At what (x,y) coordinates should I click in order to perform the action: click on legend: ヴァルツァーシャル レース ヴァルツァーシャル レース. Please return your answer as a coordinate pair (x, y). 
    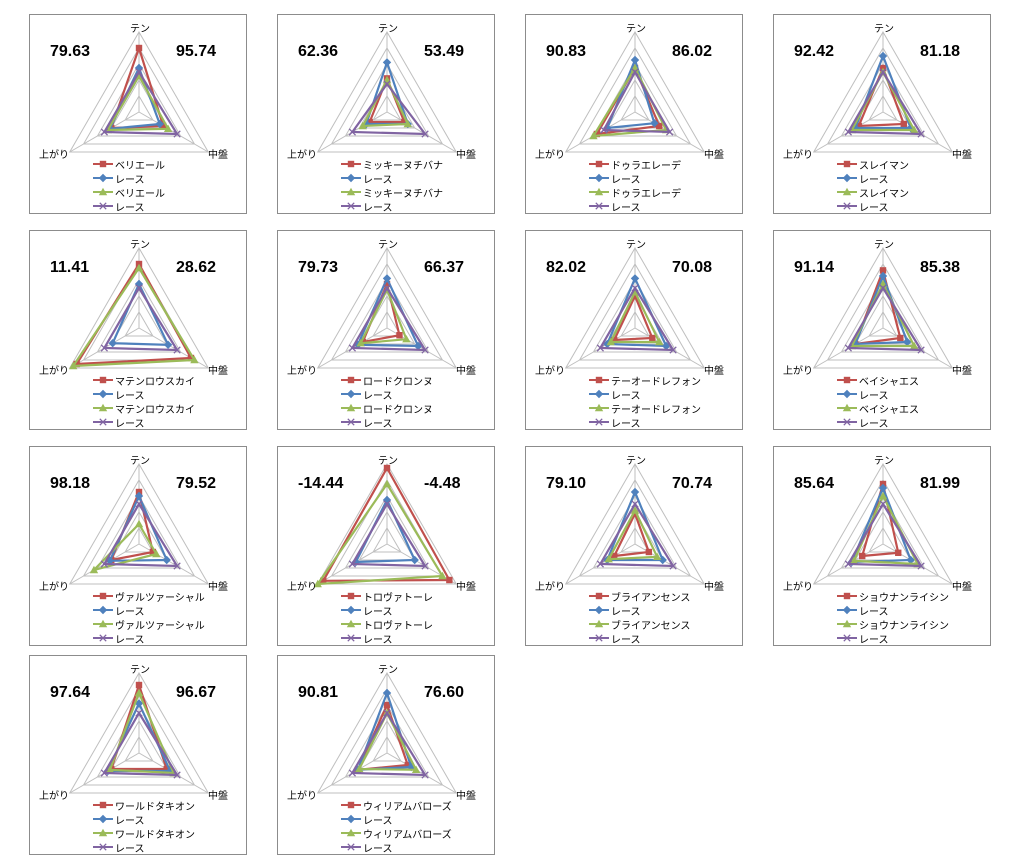
    Looking at the image, I should click on (148, 617).